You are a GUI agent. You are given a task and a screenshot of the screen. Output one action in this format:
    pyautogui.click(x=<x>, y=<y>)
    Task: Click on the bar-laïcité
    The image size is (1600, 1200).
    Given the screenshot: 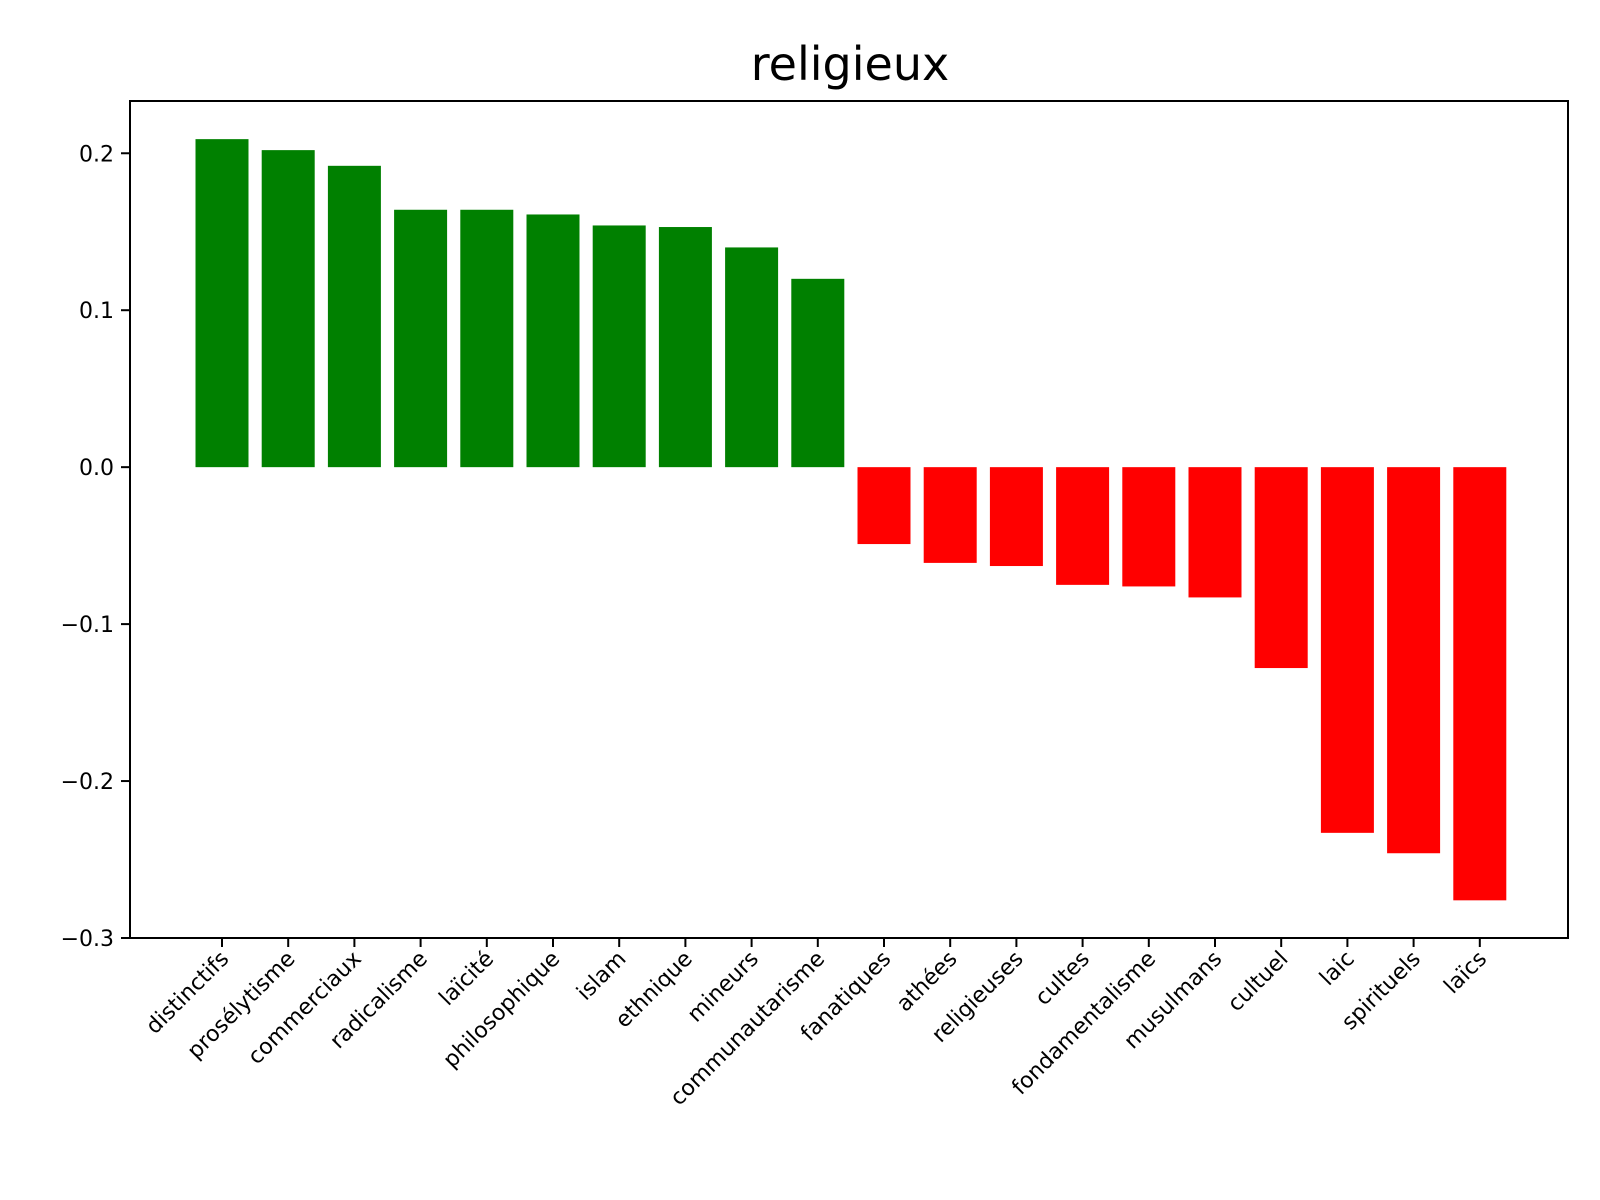 What is the action you would take?
    pyautogui.click(x=487, y=338)
    